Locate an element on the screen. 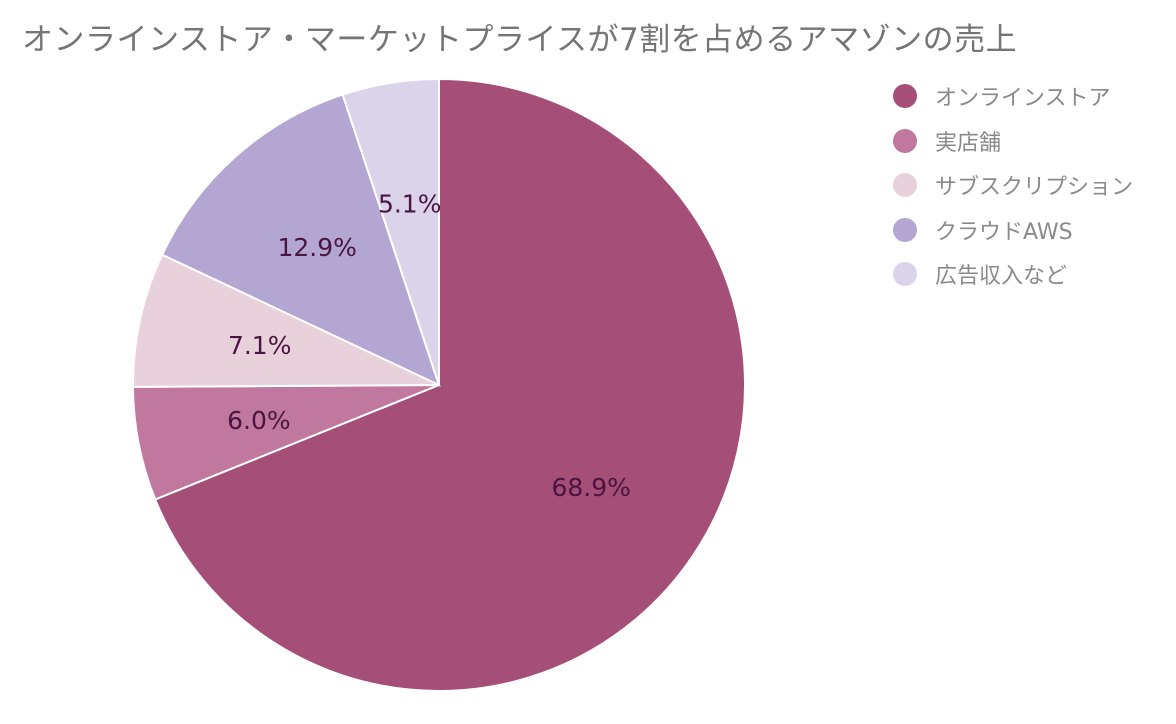  pie-slice-labels: 68.9% 6.0% 7.1% 12.9% 5.1% is located at coordinates (429, 345).